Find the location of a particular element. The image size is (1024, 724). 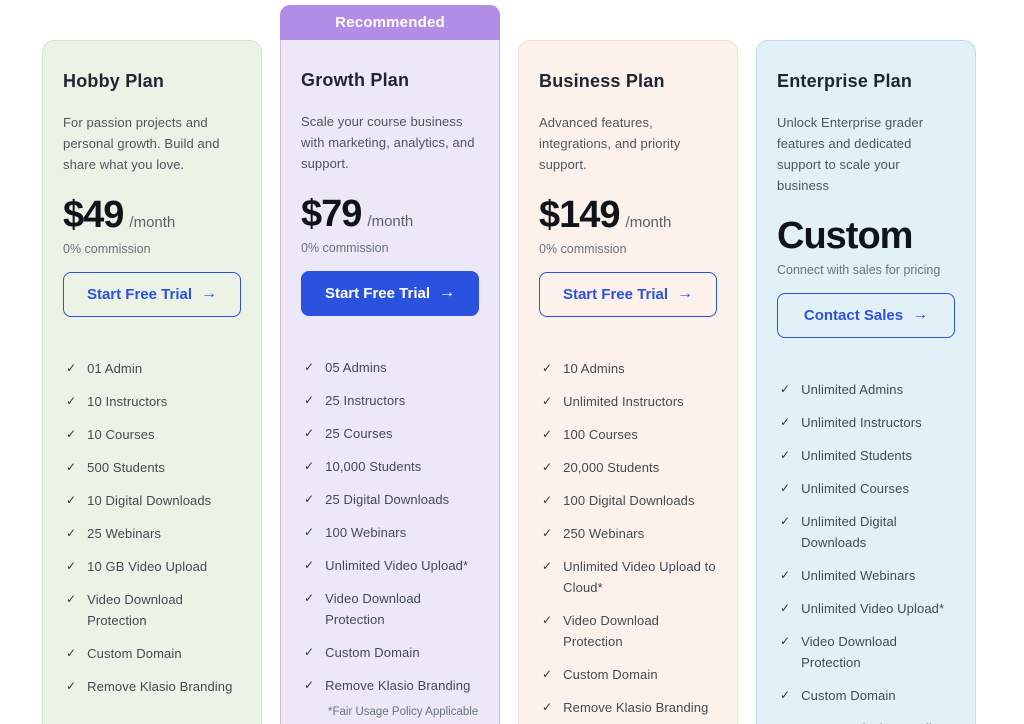

feature-item: ✓ 10 Admins is located at coordinates (628, 368).